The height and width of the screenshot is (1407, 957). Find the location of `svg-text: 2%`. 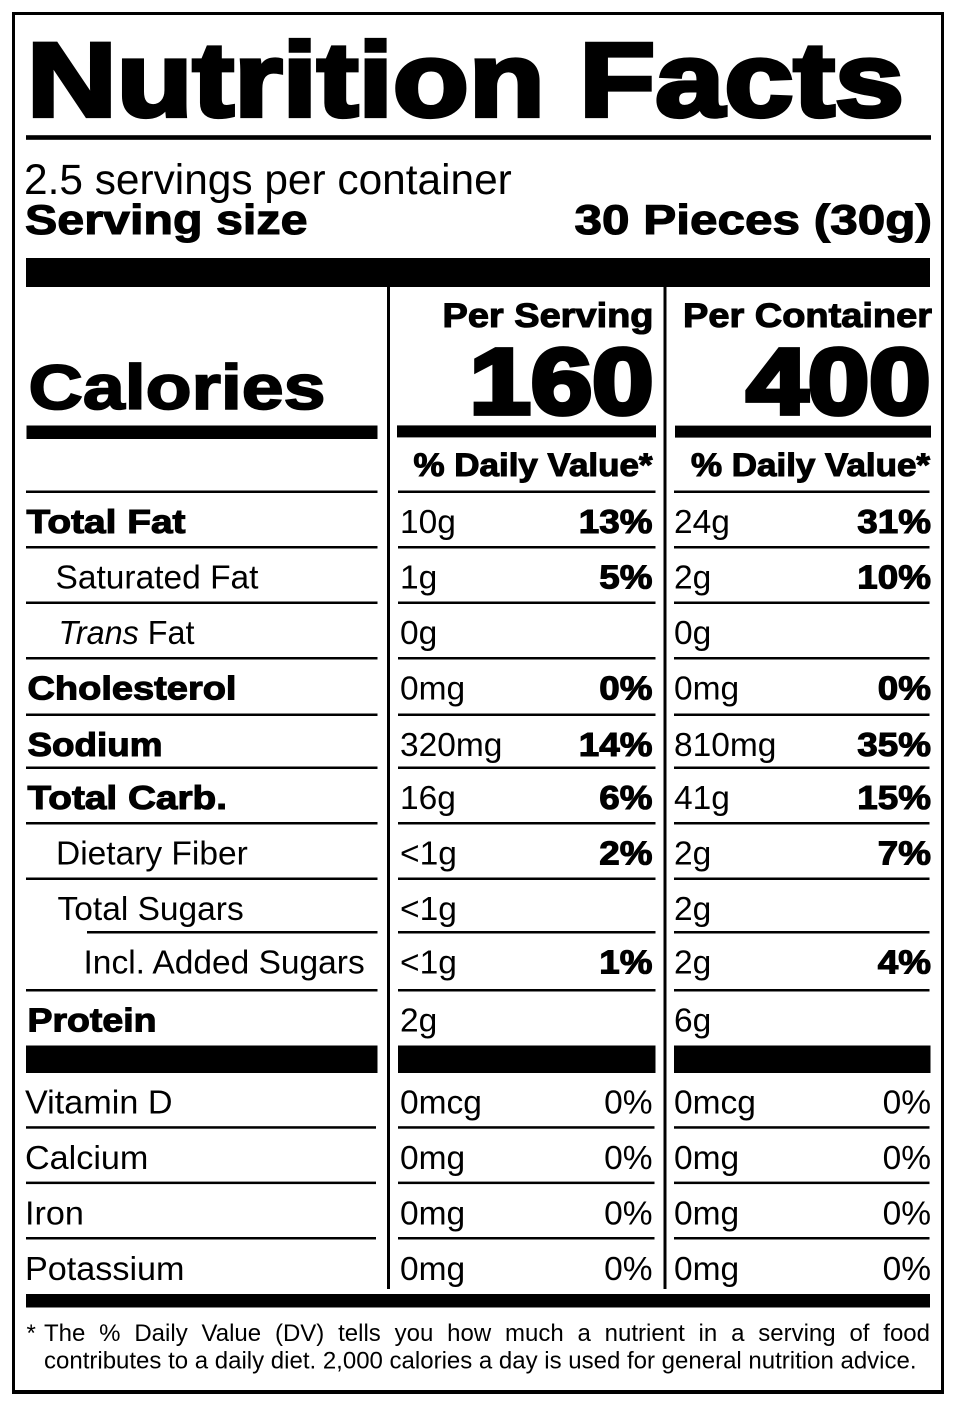

svg-text: 2% is located at coordinates (625, 854).